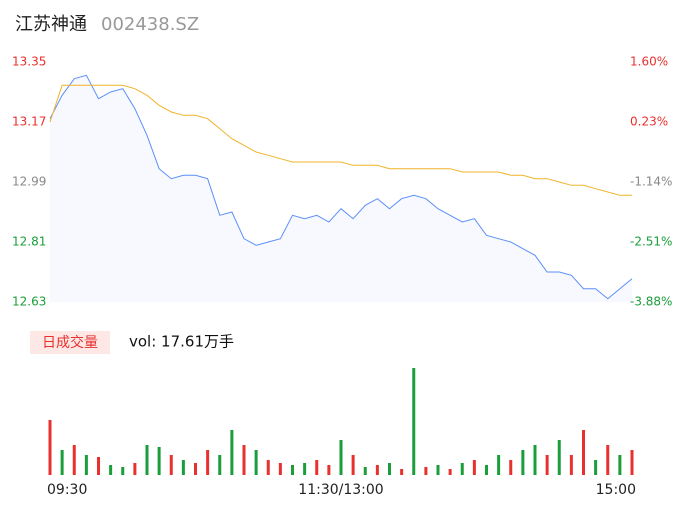  Describe the element at coordinates (29, 302) in the screenshot. I see `y-tick-label: 12.63` at that location.